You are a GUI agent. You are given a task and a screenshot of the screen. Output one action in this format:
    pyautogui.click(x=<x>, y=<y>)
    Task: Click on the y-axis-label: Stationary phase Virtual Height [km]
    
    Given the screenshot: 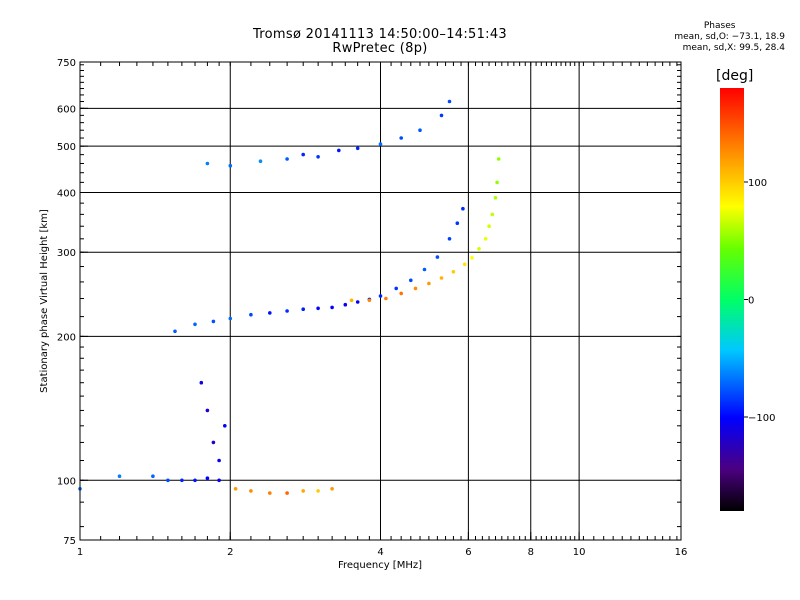 What is the action you would take?
    pyautogui.click(x=44, y=301)
    